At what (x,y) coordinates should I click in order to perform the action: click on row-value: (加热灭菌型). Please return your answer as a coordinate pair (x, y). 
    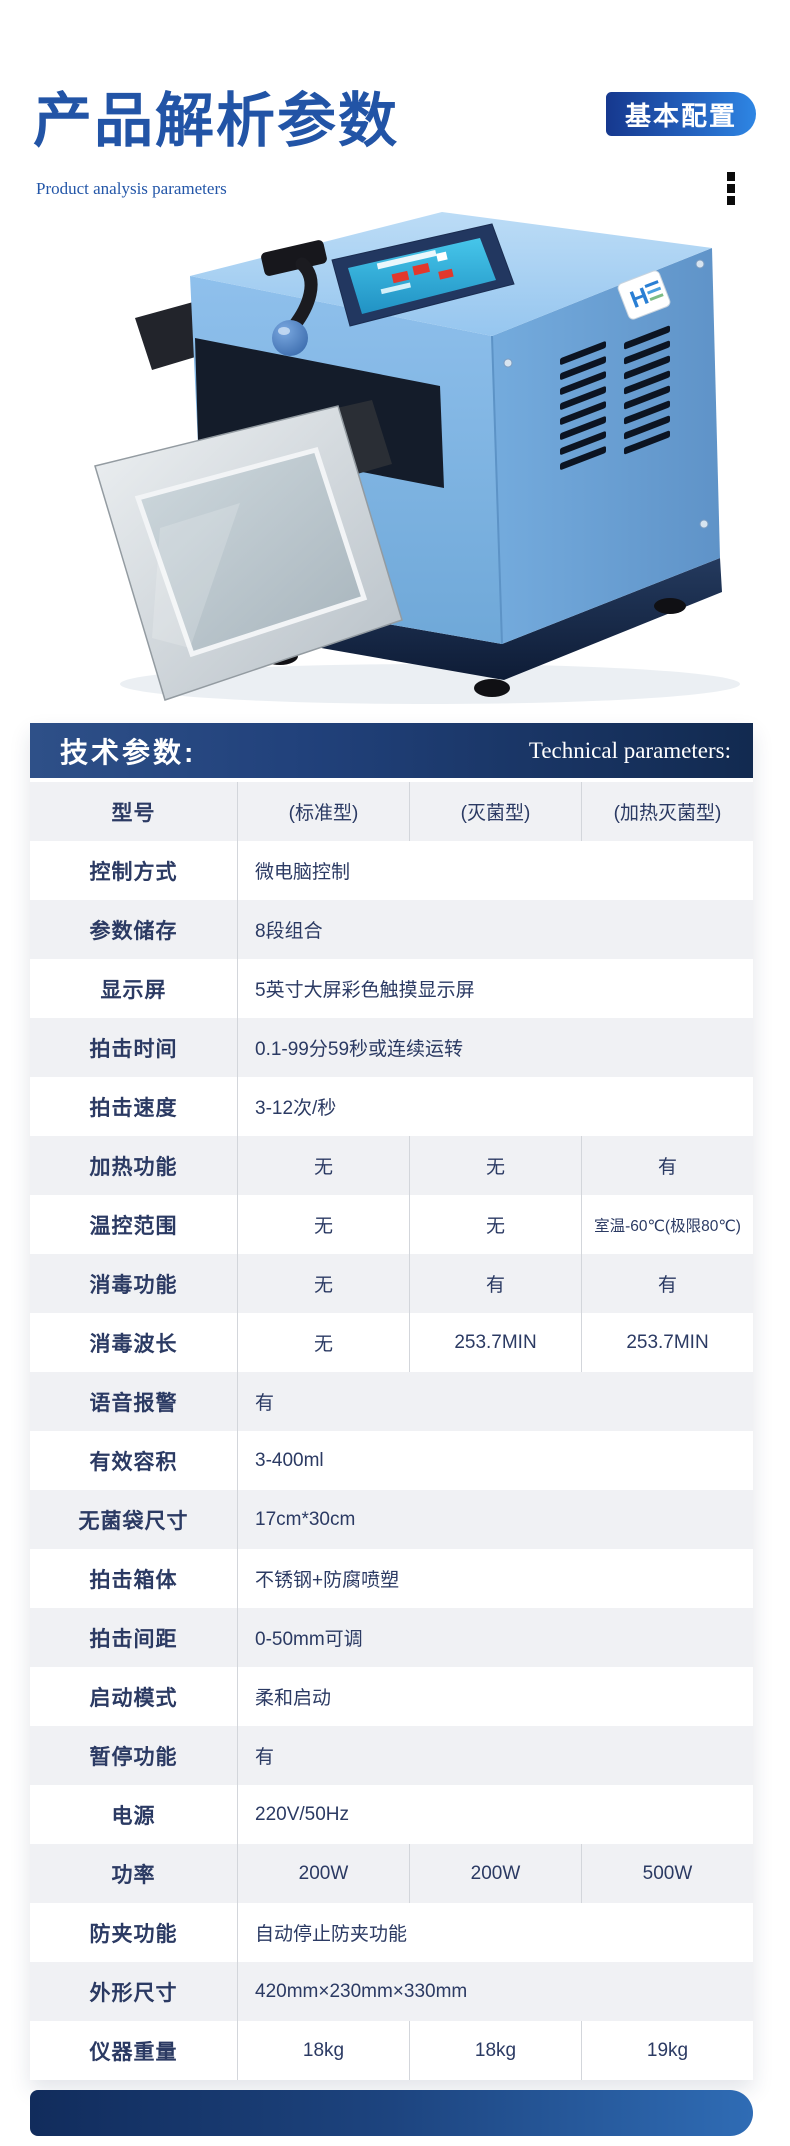
    Looking at the image, I should click on (667, 811).